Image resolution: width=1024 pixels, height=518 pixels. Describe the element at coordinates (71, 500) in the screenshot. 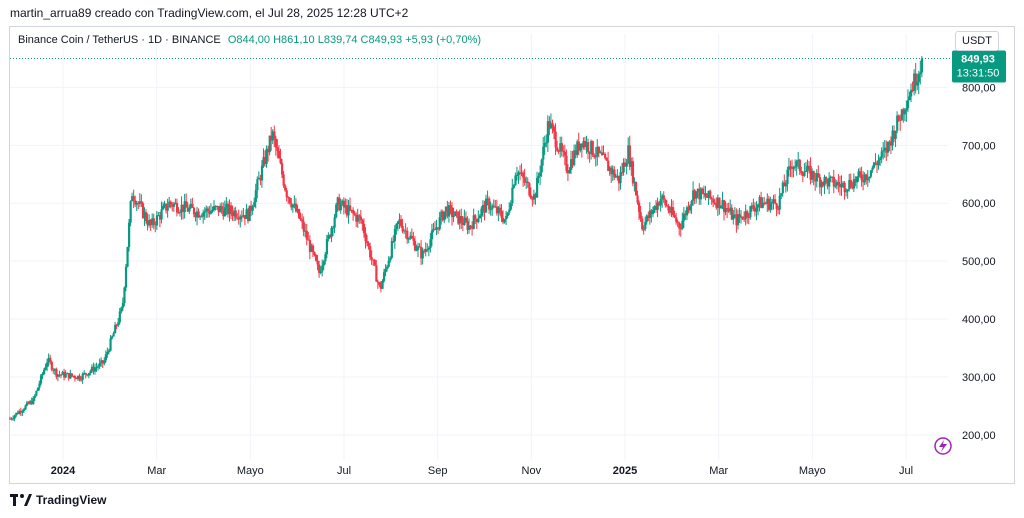

I see `tradingview-brand: TradingView` at that location.